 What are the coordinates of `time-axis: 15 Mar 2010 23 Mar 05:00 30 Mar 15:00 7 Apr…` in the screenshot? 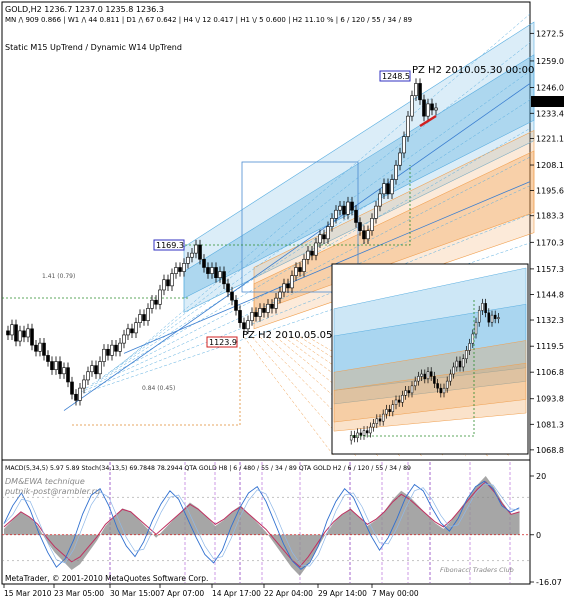 It's located at (211, 591).